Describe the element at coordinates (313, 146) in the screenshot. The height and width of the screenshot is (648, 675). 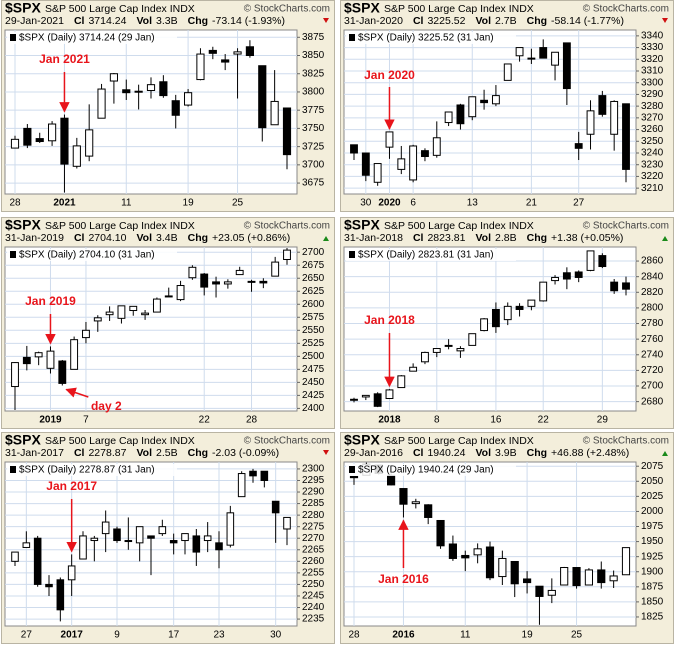
I see `y-tick-label: 3725` at that location.